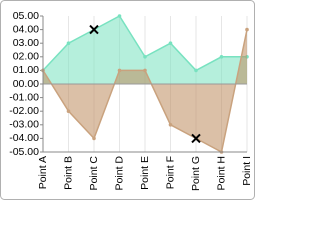 The height and width of the screenshot is (240, 320). I want to click on y-tick-label: -04.00, so click(24, 138).